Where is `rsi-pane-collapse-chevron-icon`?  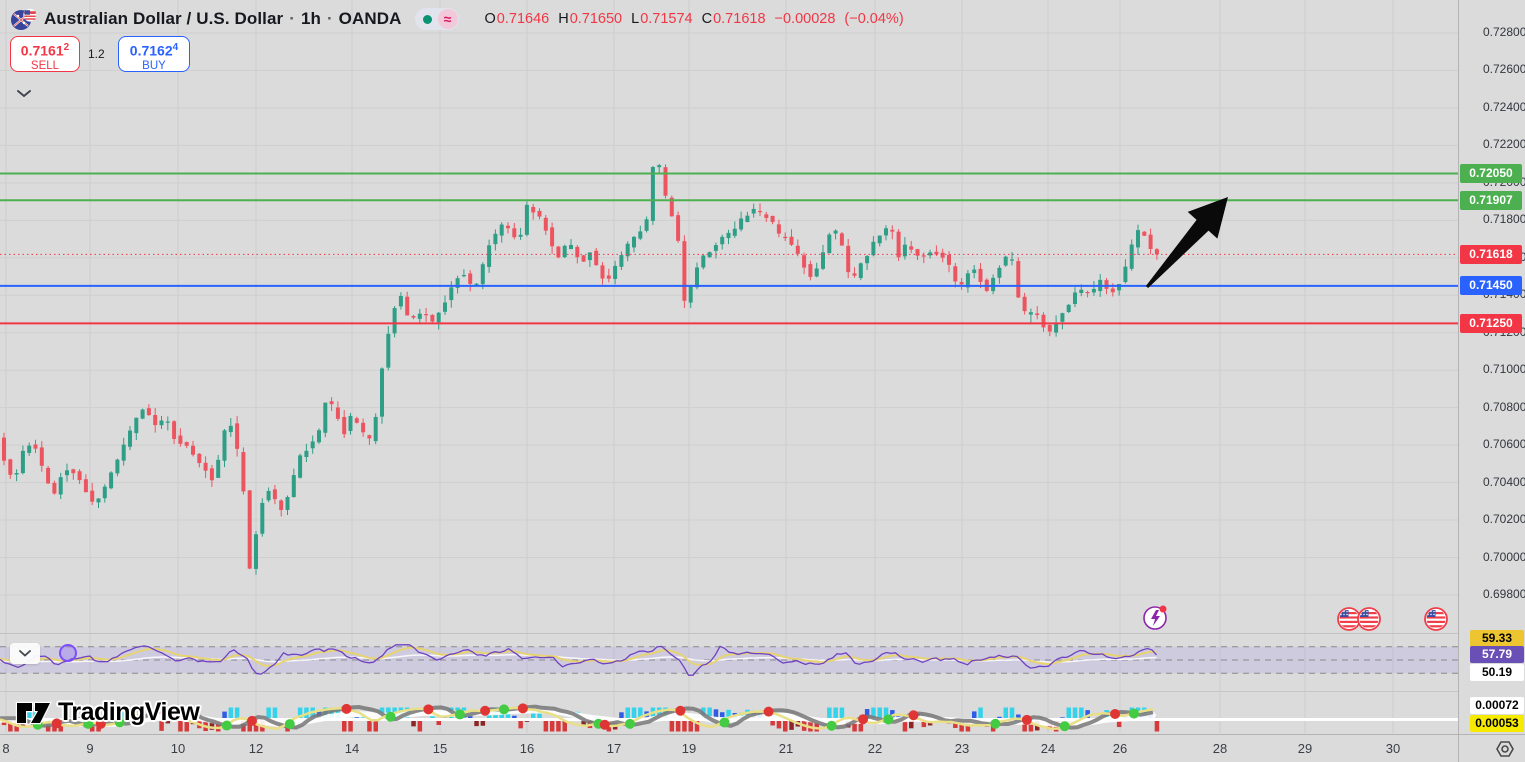 rsi-pane-collapse-chevron-icon is located at coordinates (25, 653).